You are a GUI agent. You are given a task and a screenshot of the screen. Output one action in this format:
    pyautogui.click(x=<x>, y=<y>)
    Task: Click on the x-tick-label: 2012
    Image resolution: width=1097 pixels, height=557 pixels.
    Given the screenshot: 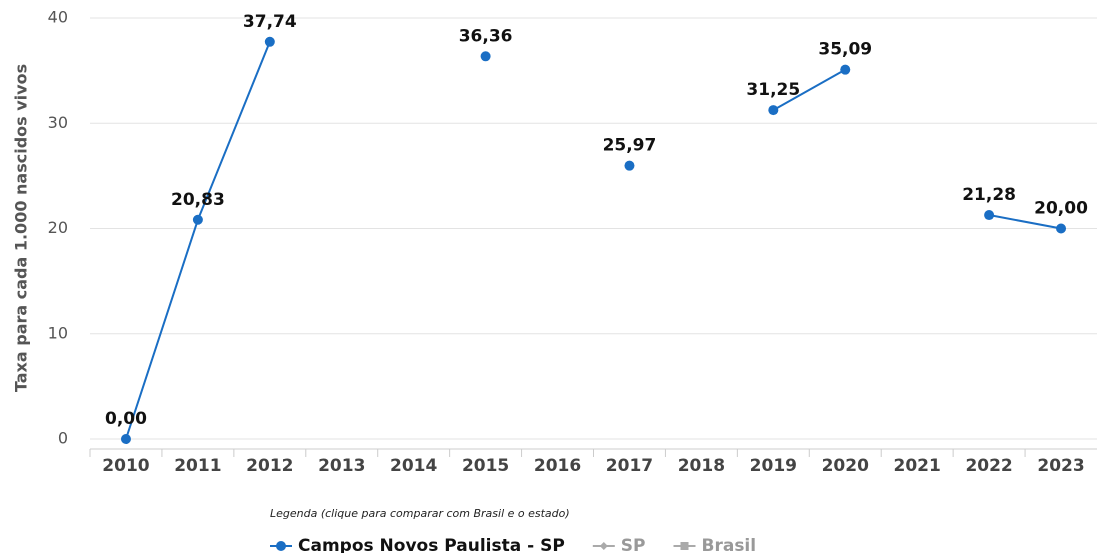 What is the action you would take?
    pyautogui.click(x=269, y=466)
    